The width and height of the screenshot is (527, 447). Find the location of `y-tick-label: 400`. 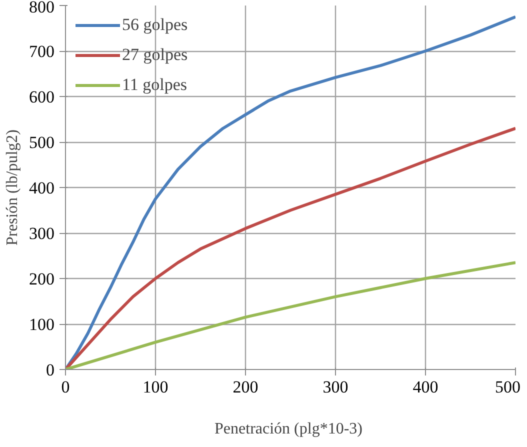

y-tick-label: 400 is located at coordinates (41, 188).